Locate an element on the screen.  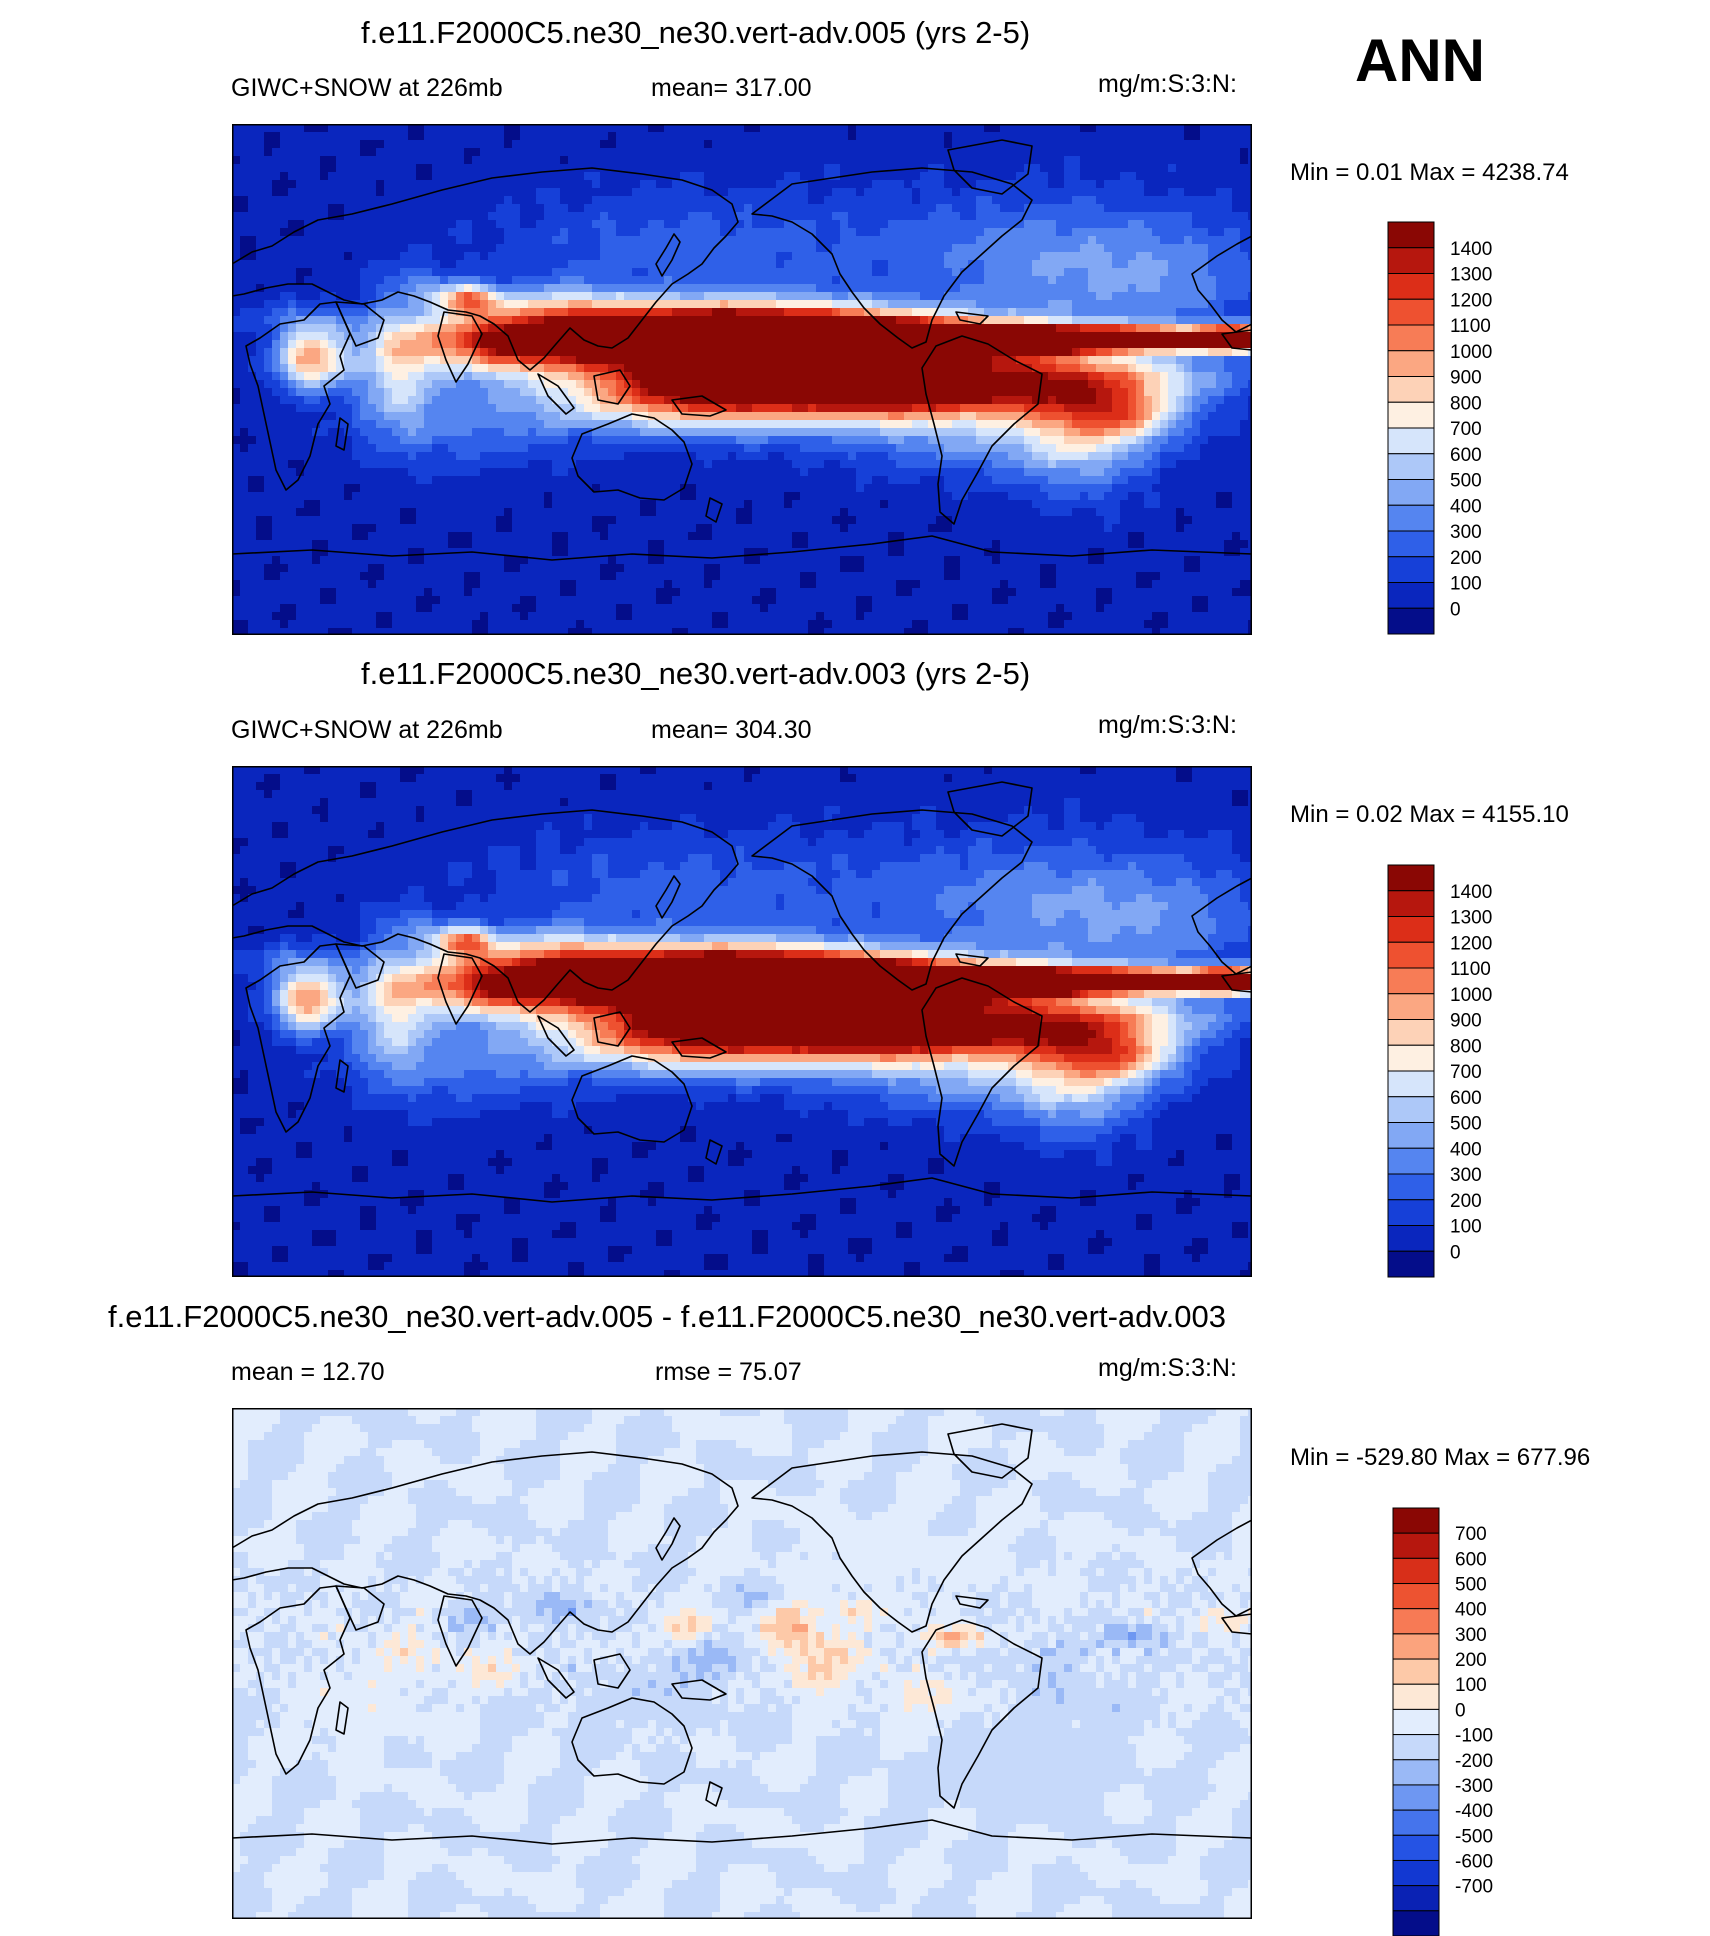
colorbar-tick-label: -600 is located at coordinates (1474, 1861).